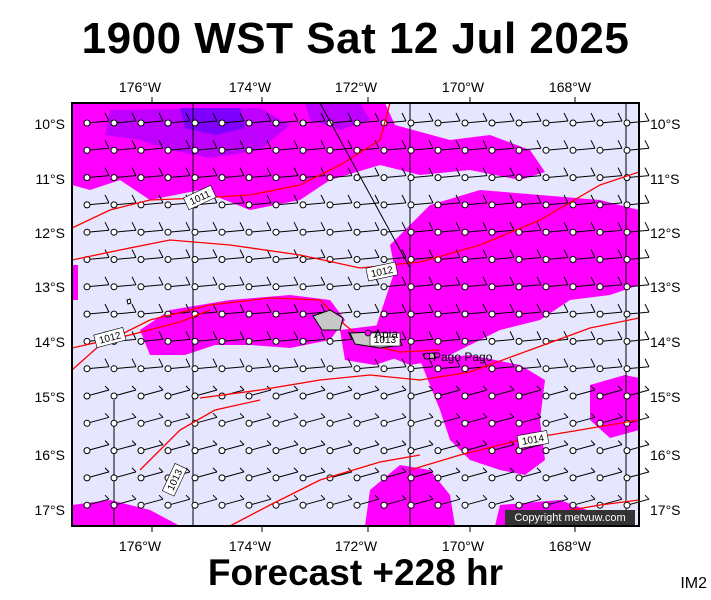 Image resolution: width=711 pixels, height=600 pixels. I want to click on isobar-label-1014: 1014, so click(533, 440).